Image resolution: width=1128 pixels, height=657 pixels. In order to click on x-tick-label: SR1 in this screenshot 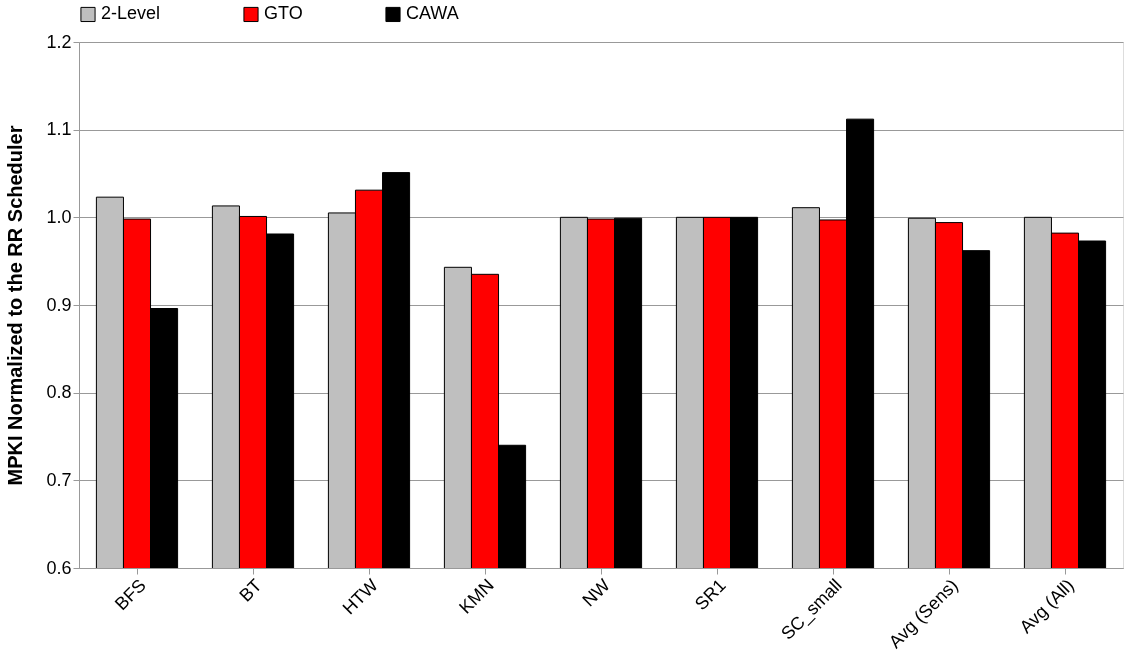, I will do `click(710, 594)`.